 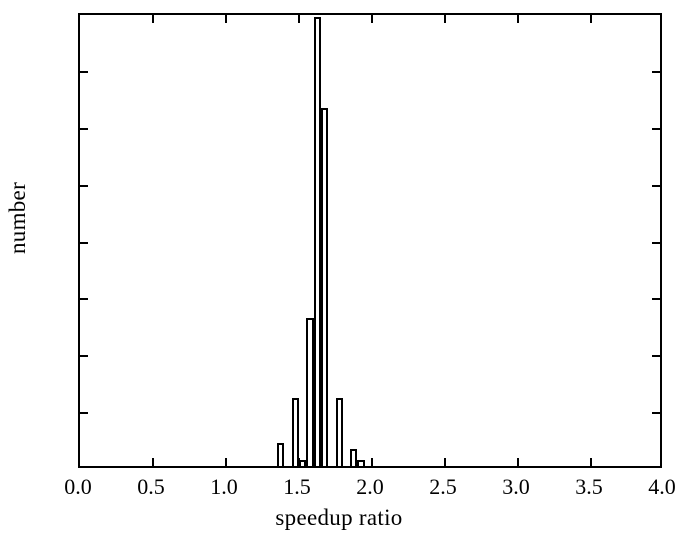 I want to click on x-tick-label: 2.5, so click(x=443, y=486).